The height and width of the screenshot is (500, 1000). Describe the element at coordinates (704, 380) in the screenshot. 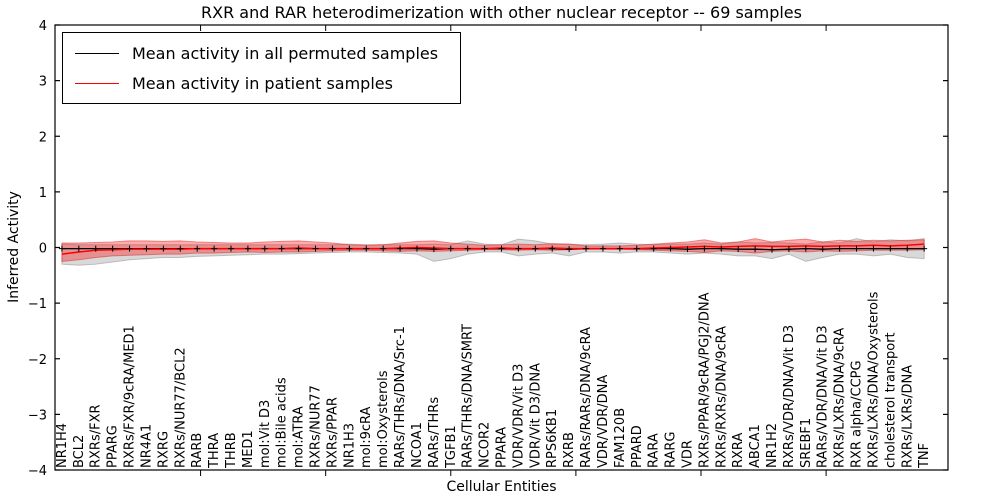

I see `x-category-label: RXRs/PPAR/9cRA/PGJ2/DNA` at that location.